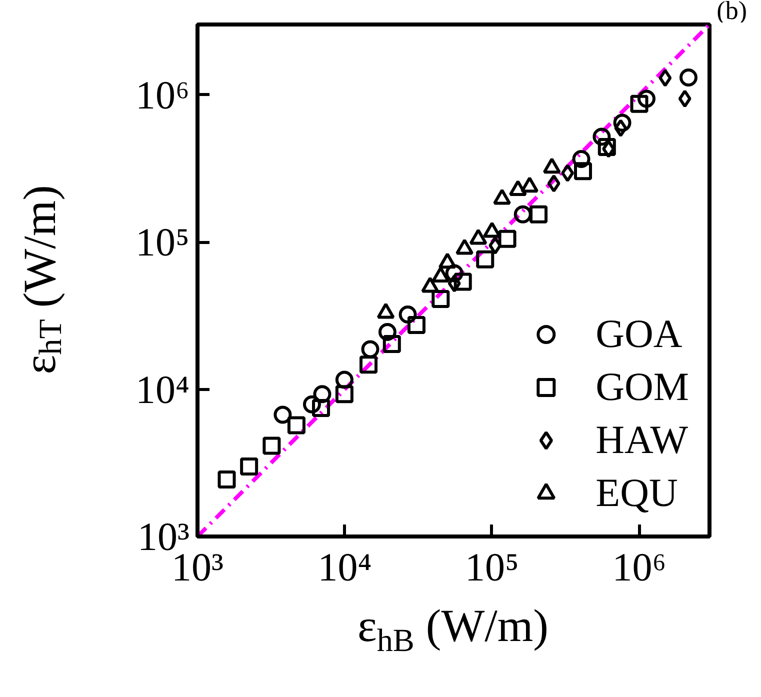 The width and height of the screenshot is (761, 697). I want to click on legend-label: GOA, so click(639, 333).